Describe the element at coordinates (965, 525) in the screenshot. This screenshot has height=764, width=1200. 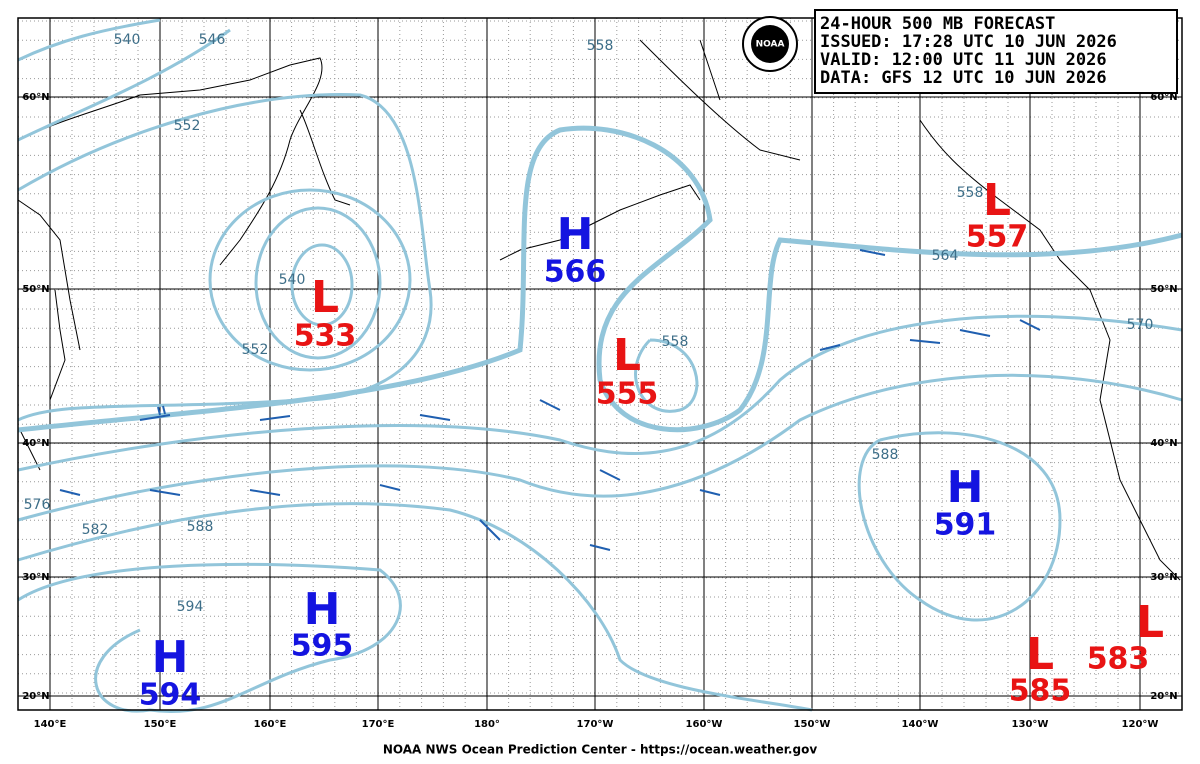
I see `center-value: 591` at that location.